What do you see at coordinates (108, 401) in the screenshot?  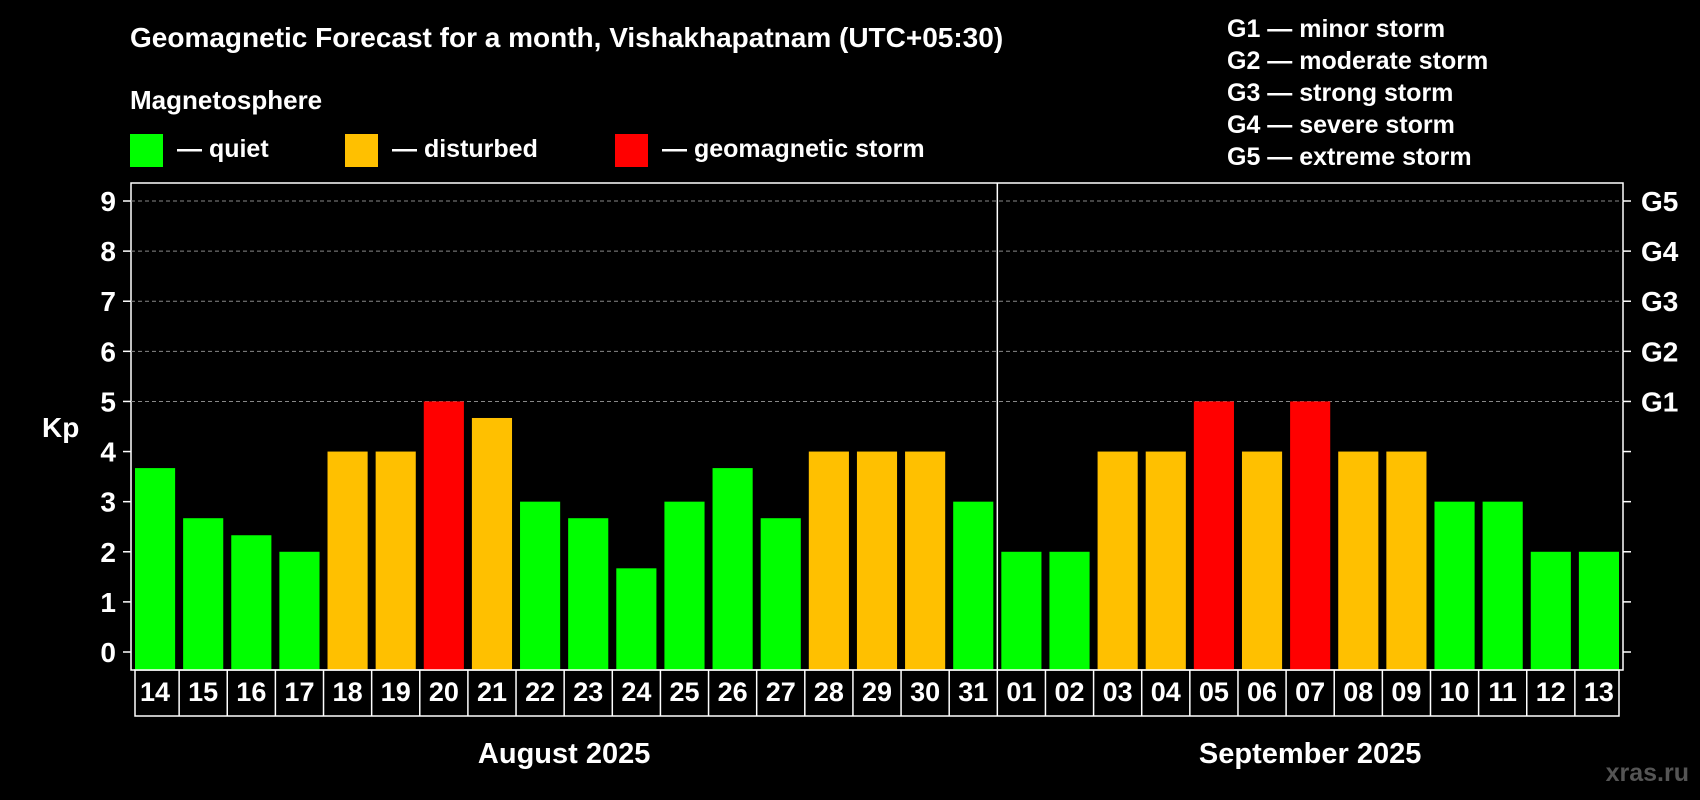 I see `y-tick-label: 5` at bounding box center [108, 401].